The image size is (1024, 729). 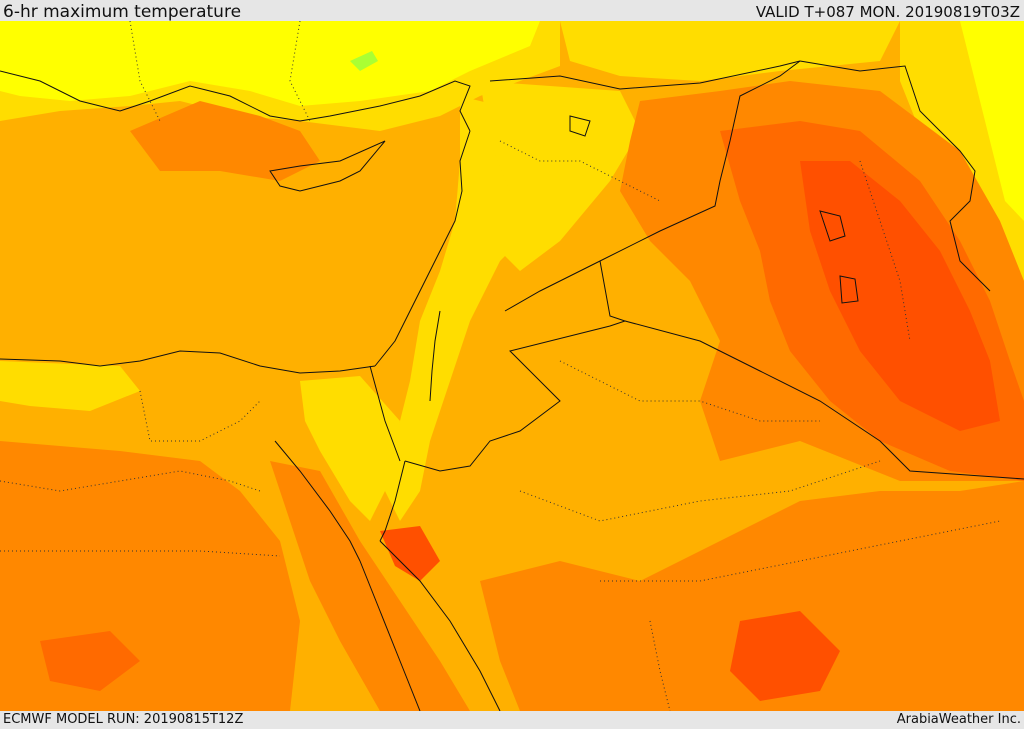 I want to click on aqaba-hot-spot, so click(x=410, y=553).